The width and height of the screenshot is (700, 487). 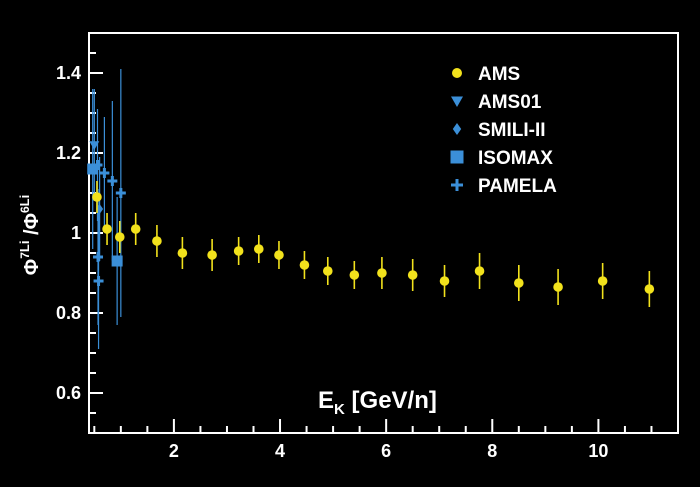 I want to click on y-label-prefix: Φ, so click(x=32, y=267).